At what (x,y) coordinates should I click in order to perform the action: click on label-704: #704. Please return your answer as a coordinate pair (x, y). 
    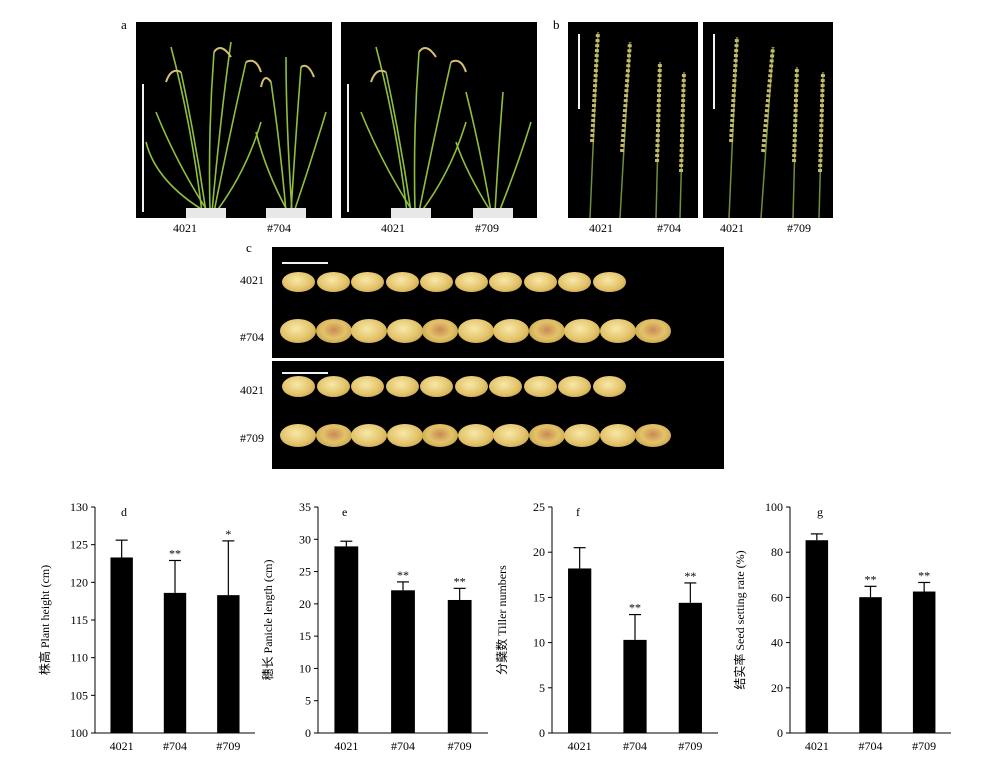
    Looking at the image, I should click on (669, 228).